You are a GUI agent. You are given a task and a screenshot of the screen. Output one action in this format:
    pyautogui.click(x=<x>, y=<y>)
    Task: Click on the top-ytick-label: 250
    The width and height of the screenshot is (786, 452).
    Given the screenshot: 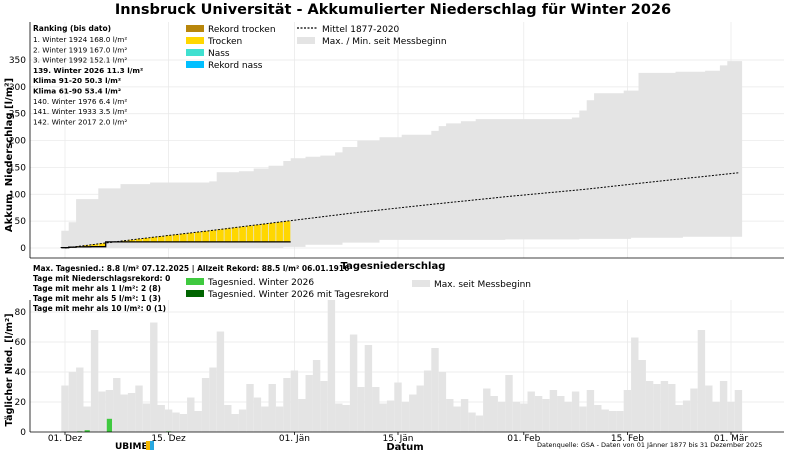 What is the action you would take?
    pyautogui.click(x=17, y=115)
    